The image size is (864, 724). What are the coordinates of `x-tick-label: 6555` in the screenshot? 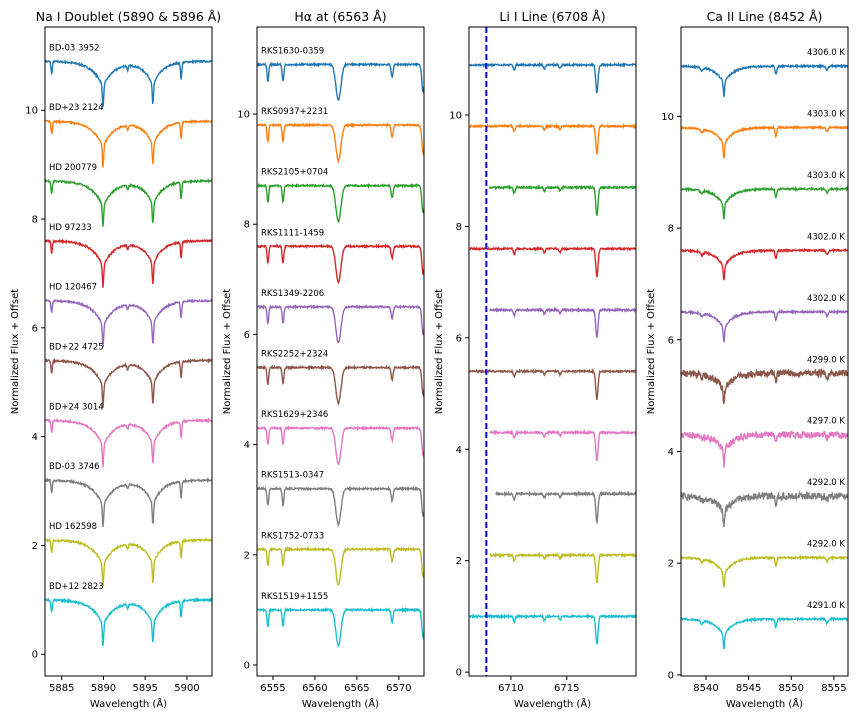 It's located at (272, 688).